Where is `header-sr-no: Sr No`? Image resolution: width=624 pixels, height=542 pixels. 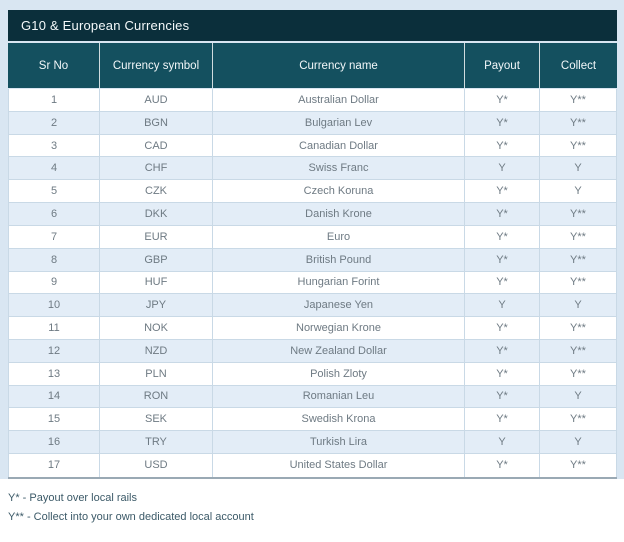 header-sr-no: Sr No is located at coordinates (54, 65).